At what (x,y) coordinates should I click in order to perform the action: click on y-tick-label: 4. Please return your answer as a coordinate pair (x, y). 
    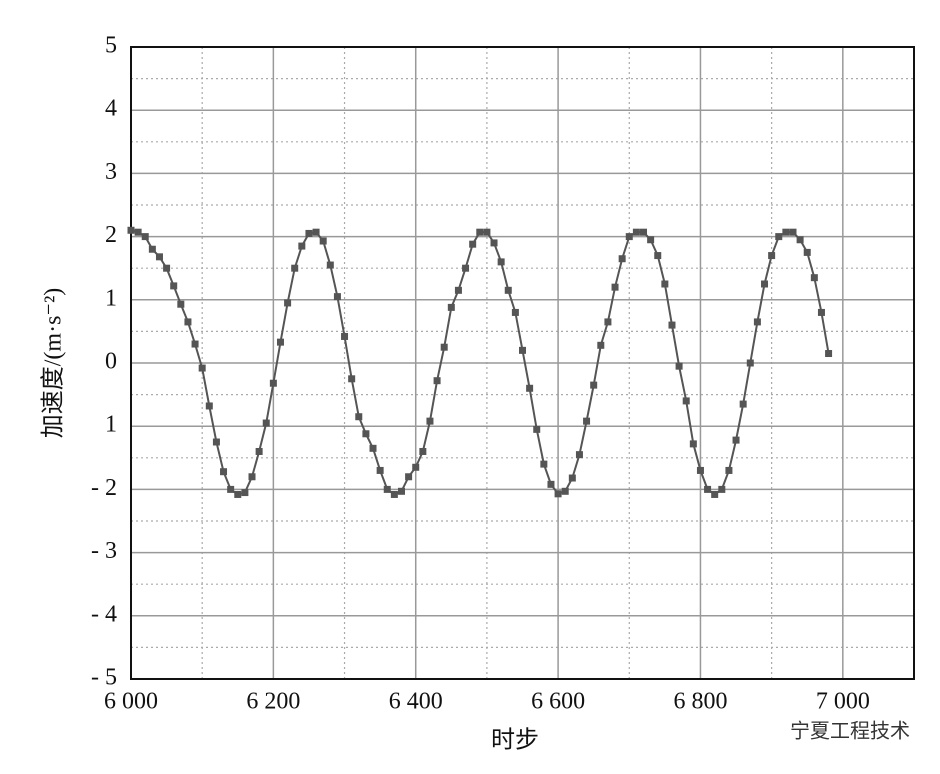
    Looking at the image, I should click on (111, 109).